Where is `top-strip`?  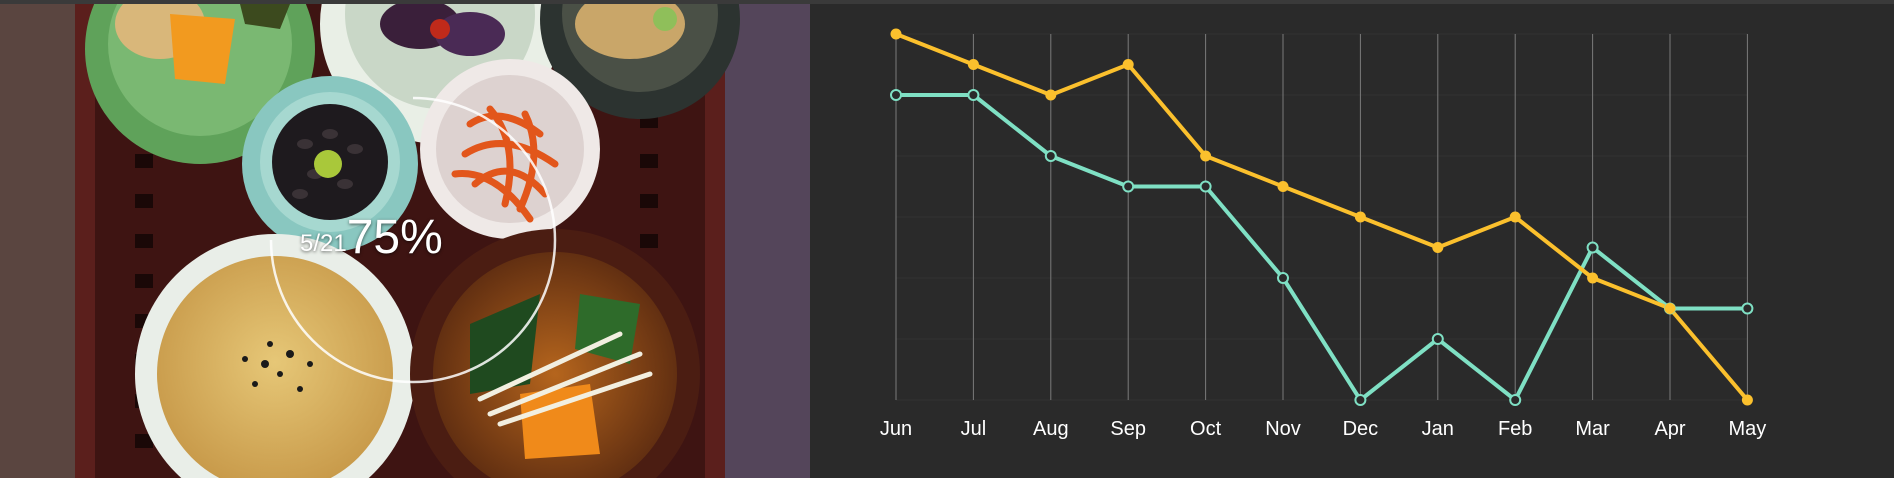
top-strip is located at coordinates (947, 2).